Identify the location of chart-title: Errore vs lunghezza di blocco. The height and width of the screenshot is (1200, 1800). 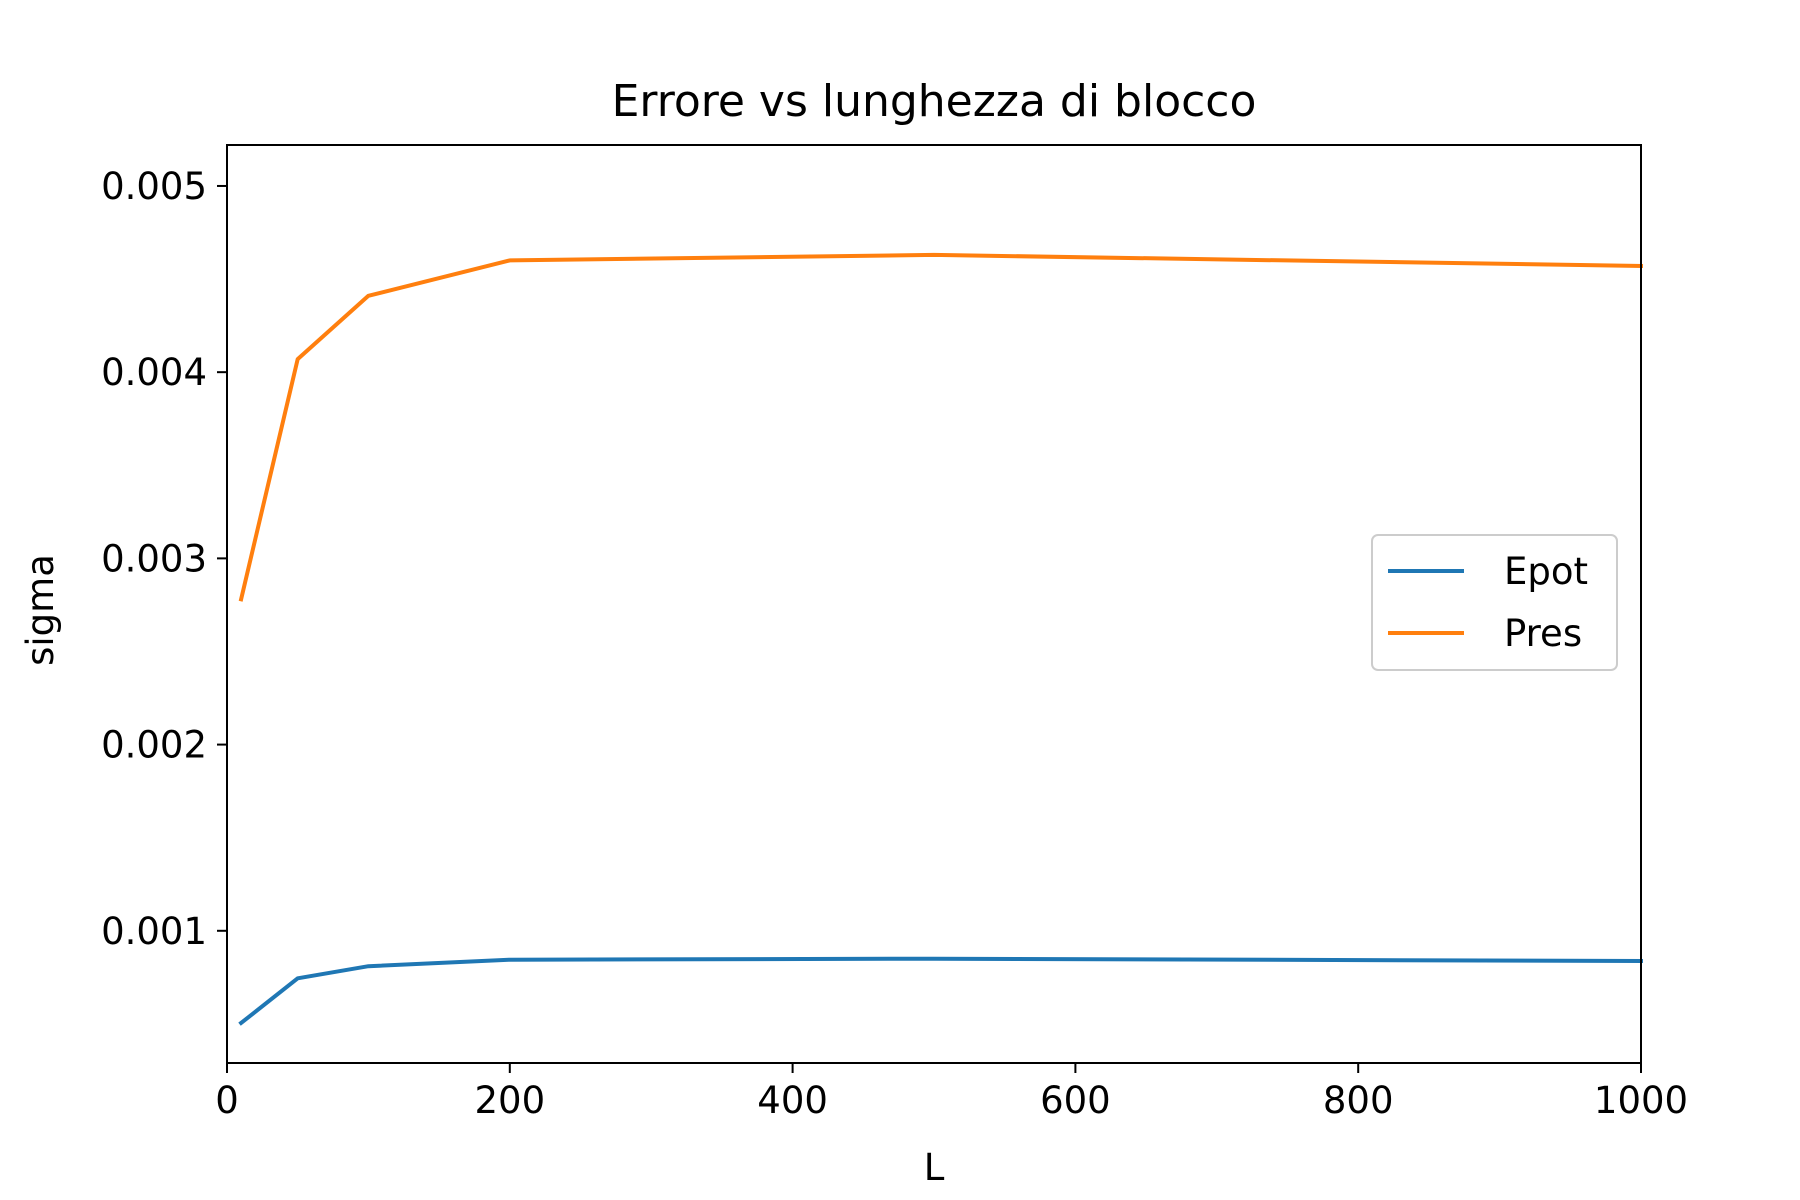
(934, 101).